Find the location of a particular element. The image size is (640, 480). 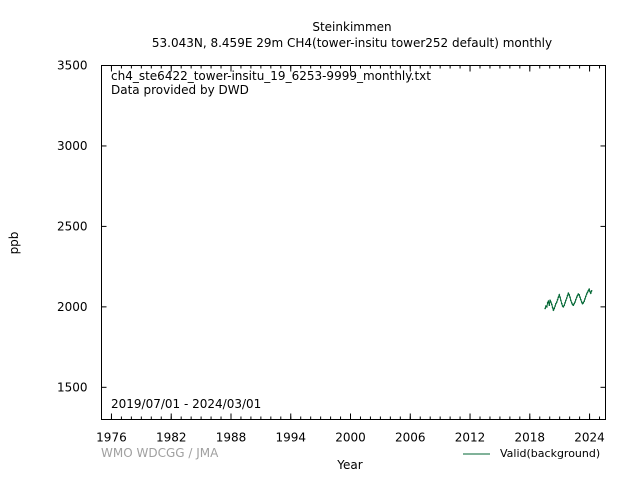

x-tick-label: 2024 is located at coordinates (589, 438).